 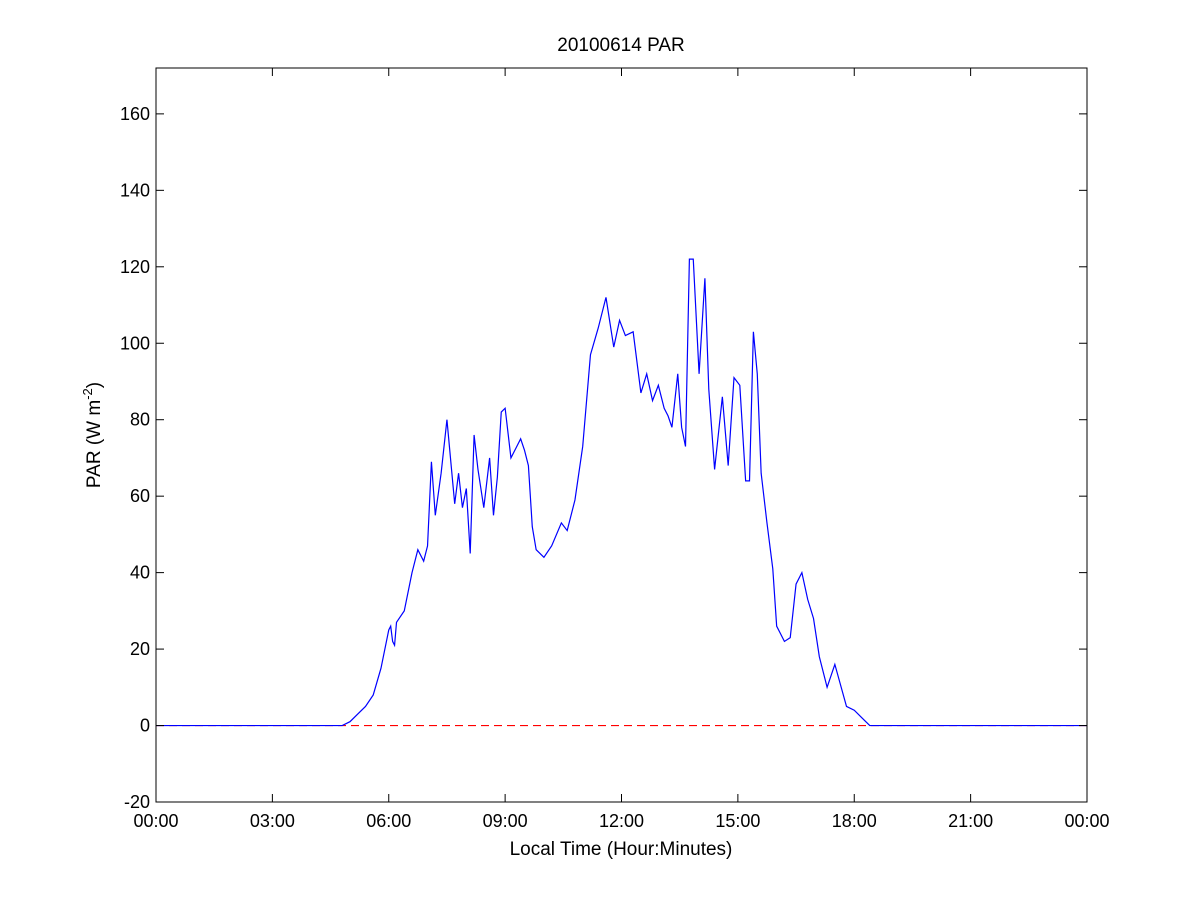 What do you see at coordinates (854, 821) in the screenshot?
I see `x-tick-label: 18:00` at bounding box center [854, 821].